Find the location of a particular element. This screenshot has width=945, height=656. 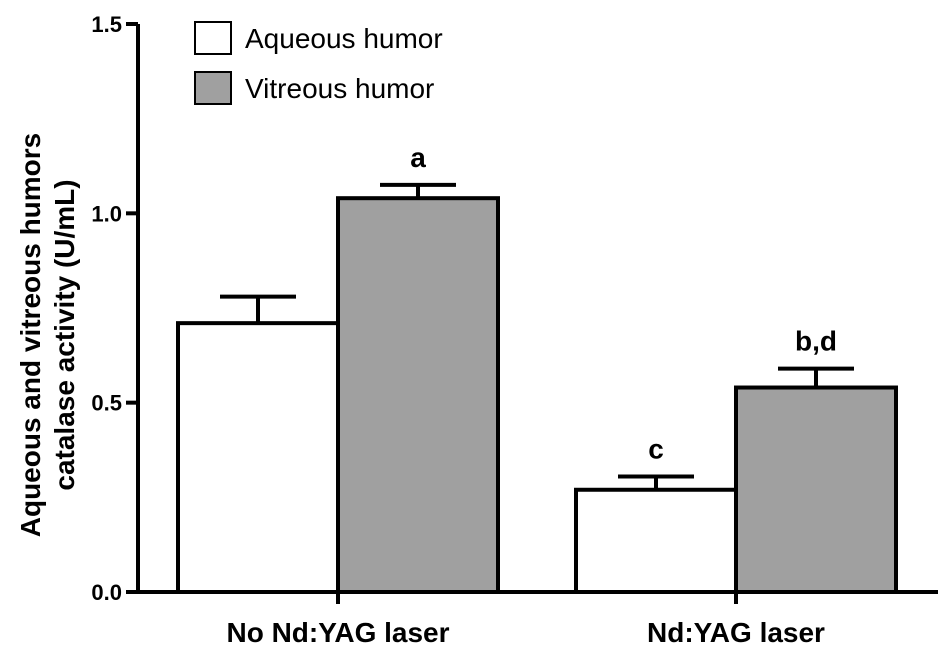

legend-swatch-aqueous-humor is located at coordinates (213, 38).